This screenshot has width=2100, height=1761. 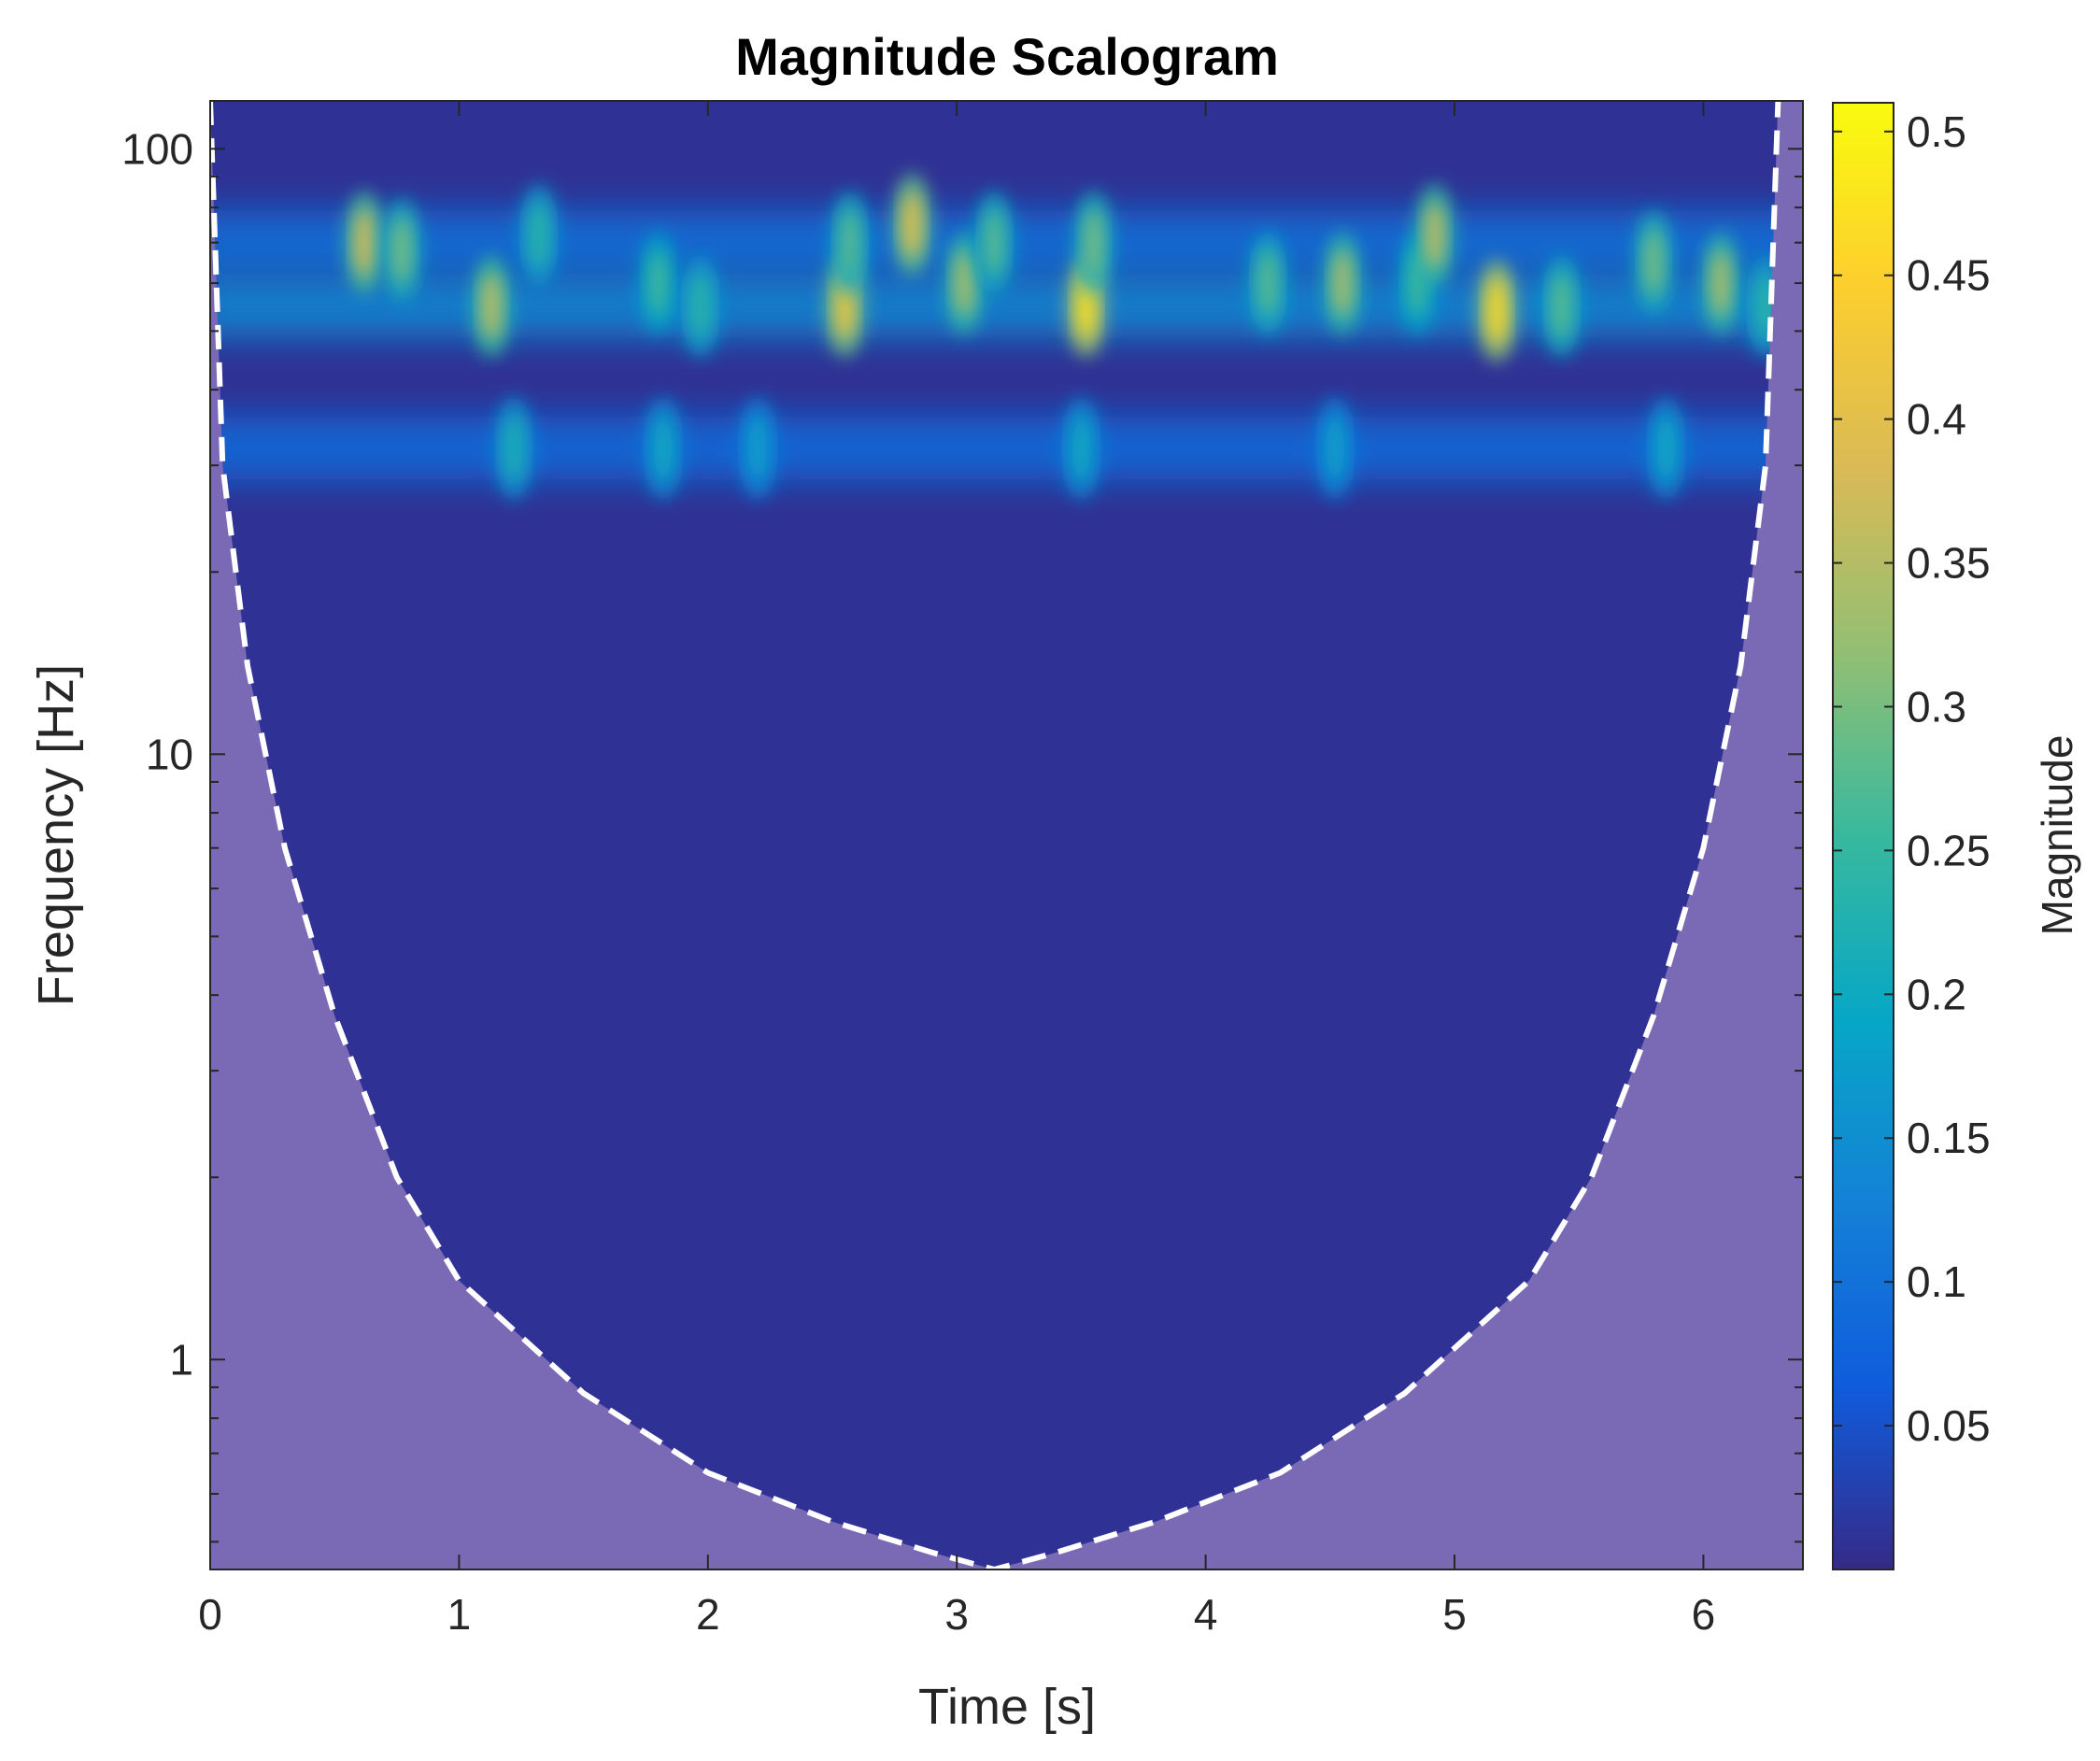 I want to click on colorbar-tick-label: 0.4, so click(x=1937, y=420).